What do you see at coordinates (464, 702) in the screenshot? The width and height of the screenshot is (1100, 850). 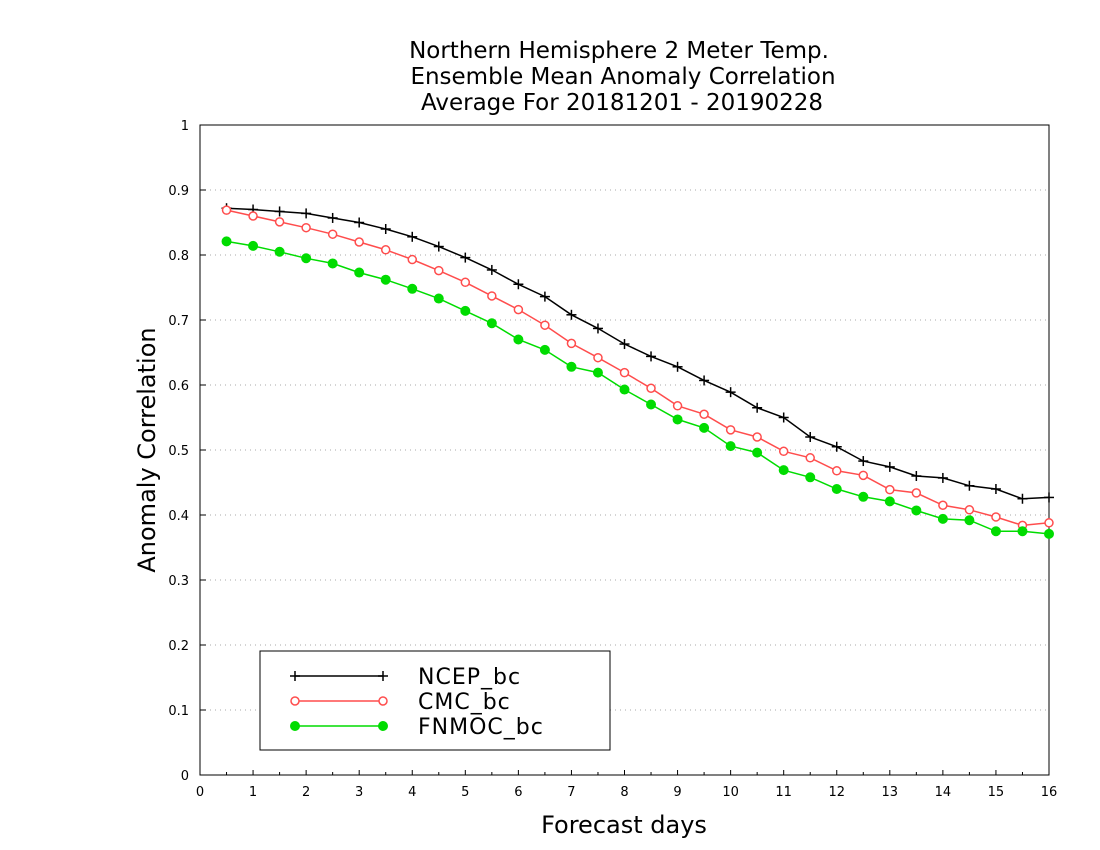 I see `legend-label-CMC_bc: CMC_bc` at bounding box center [464, 702].